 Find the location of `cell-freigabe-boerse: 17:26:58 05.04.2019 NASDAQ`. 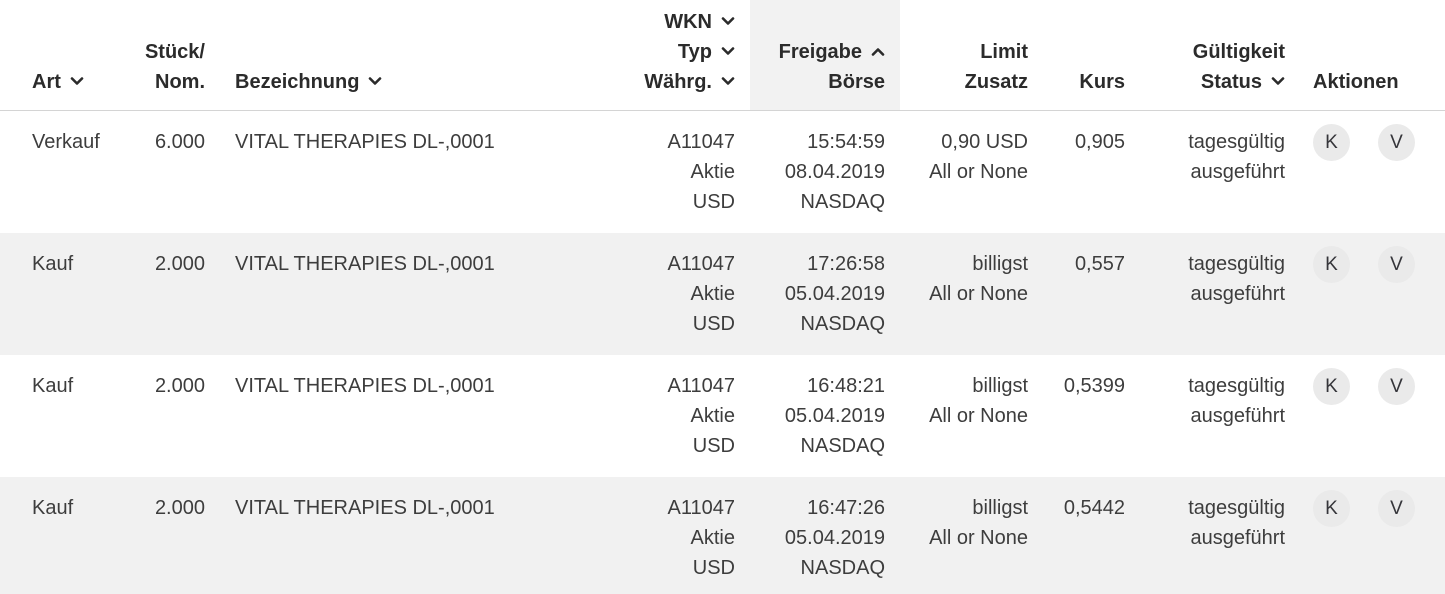

cell-freigabe-boerse: 17:26:58 05.04.2019 NASDAQ is located at coordinates (820, 294).